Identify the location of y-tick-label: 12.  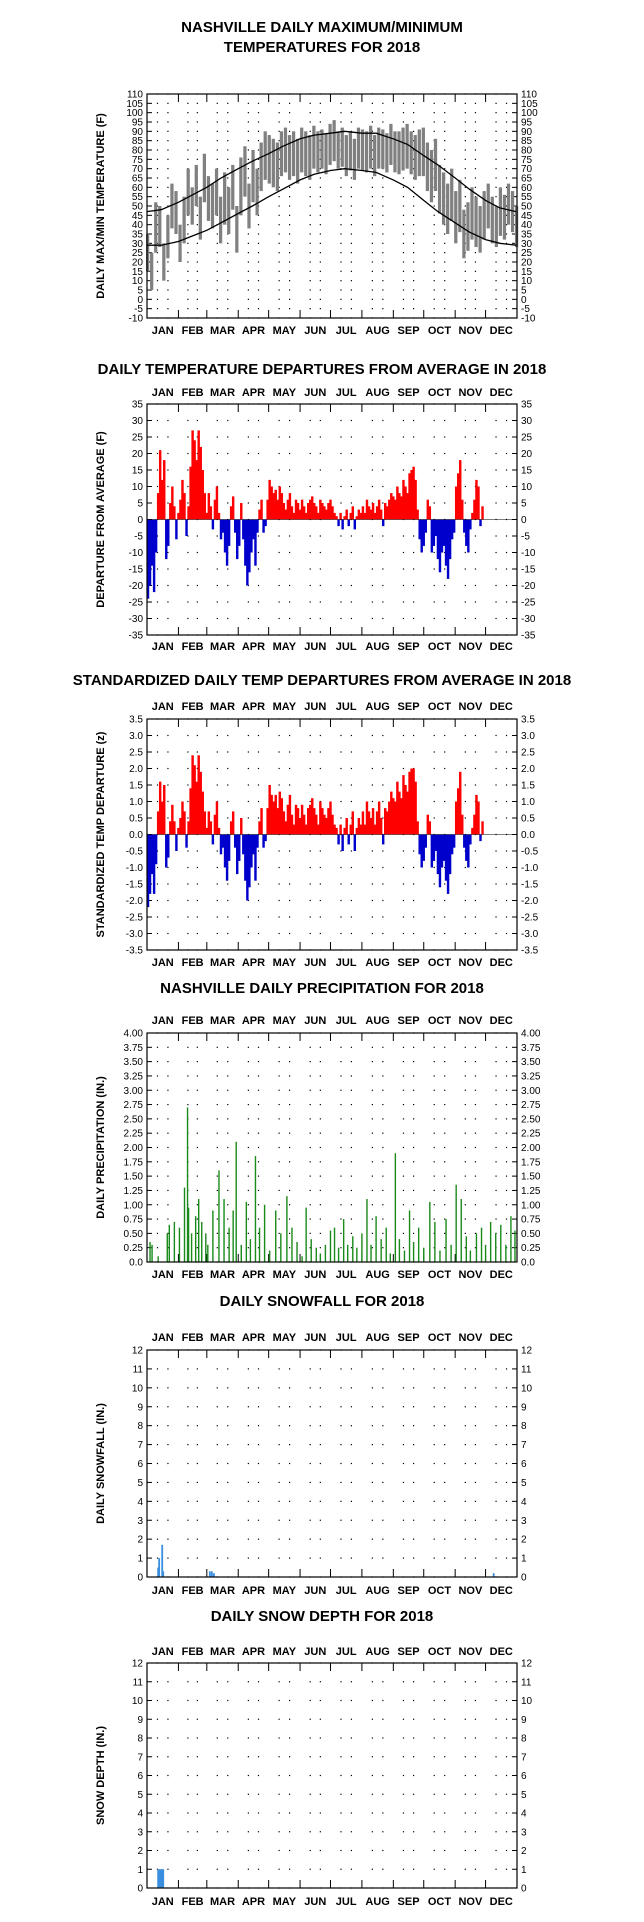
(138, 1664).